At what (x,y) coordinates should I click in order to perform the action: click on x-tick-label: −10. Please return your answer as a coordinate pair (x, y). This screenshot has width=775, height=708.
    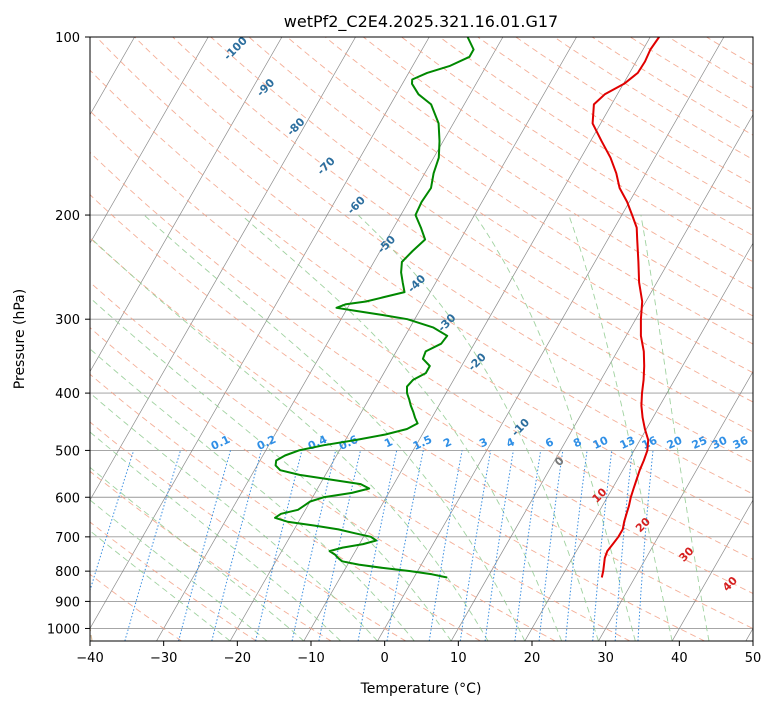
    Looking at the image, I should click on (310, 658).